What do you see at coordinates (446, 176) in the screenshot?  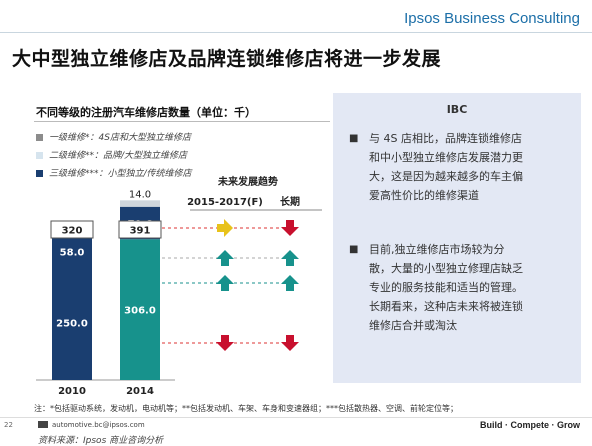 I see `ibc-line: 大，这是因为越来越多的车主偏` at bounding box center [446, 176].